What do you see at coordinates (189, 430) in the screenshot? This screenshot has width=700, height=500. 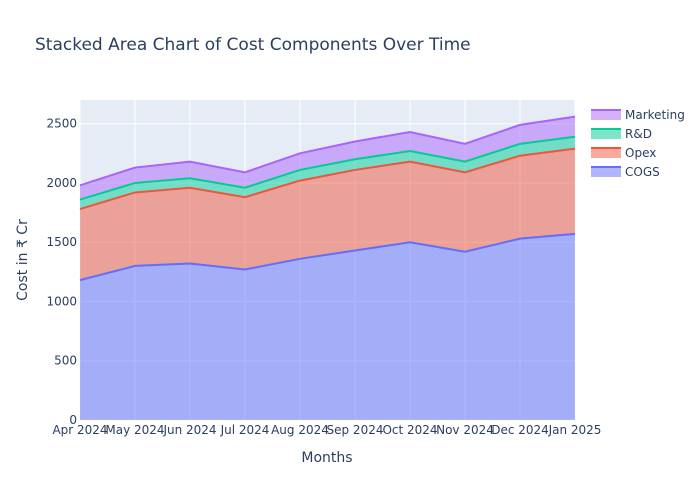 I see `x-tick-label: Jun 2024` at bounding box center [189, 430].